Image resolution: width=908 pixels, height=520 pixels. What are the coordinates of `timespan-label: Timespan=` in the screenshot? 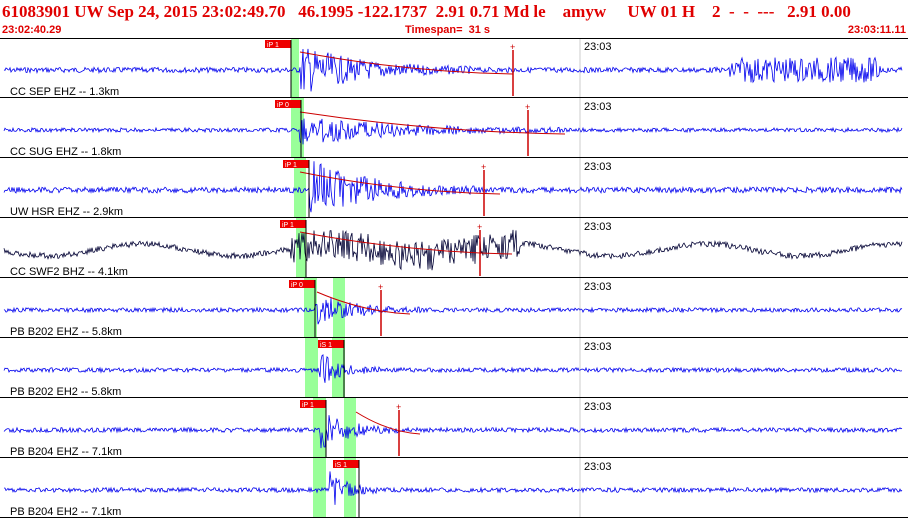 It's located at (434, 30).